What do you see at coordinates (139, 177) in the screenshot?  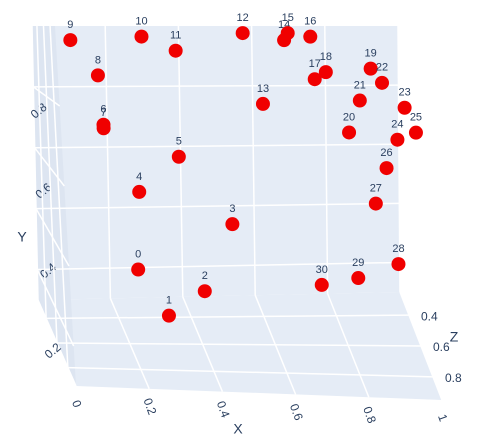 I see `point-label: 4` at bounding box center [139, 177].